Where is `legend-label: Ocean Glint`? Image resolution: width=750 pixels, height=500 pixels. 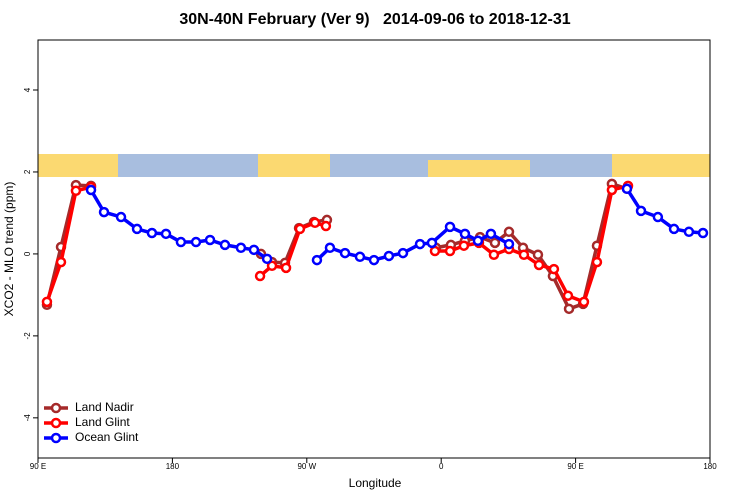 legend-label: Ocean Glint is located at coordinates (107, 437).